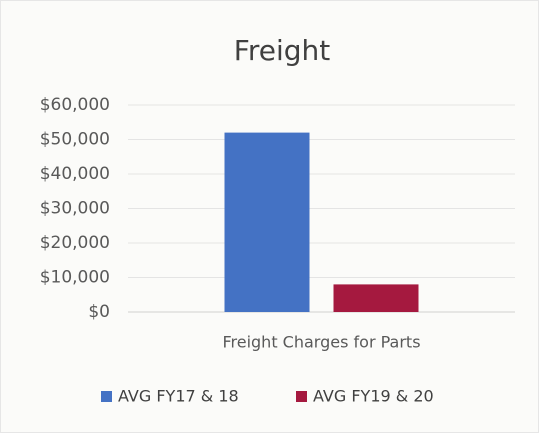  What do you see at coordinates (99, 312) in the screenshot?
I see `y-tick-label: $0` at bounding box center [99, 312].